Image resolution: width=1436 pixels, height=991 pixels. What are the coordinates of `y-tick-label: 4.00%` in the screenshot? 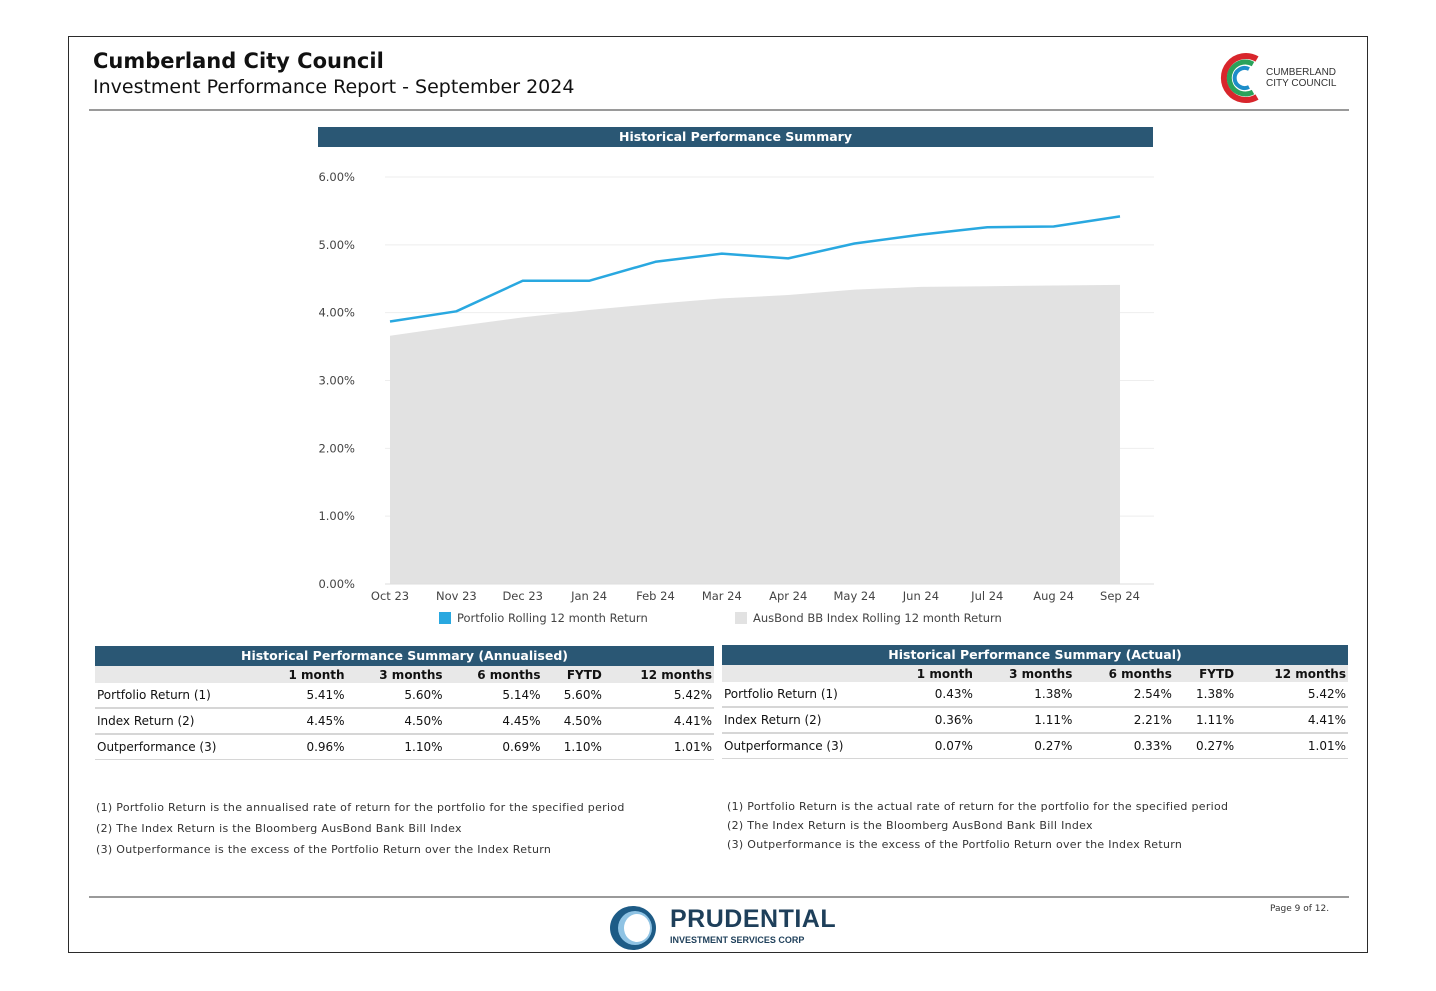 It's located at (336, 313).